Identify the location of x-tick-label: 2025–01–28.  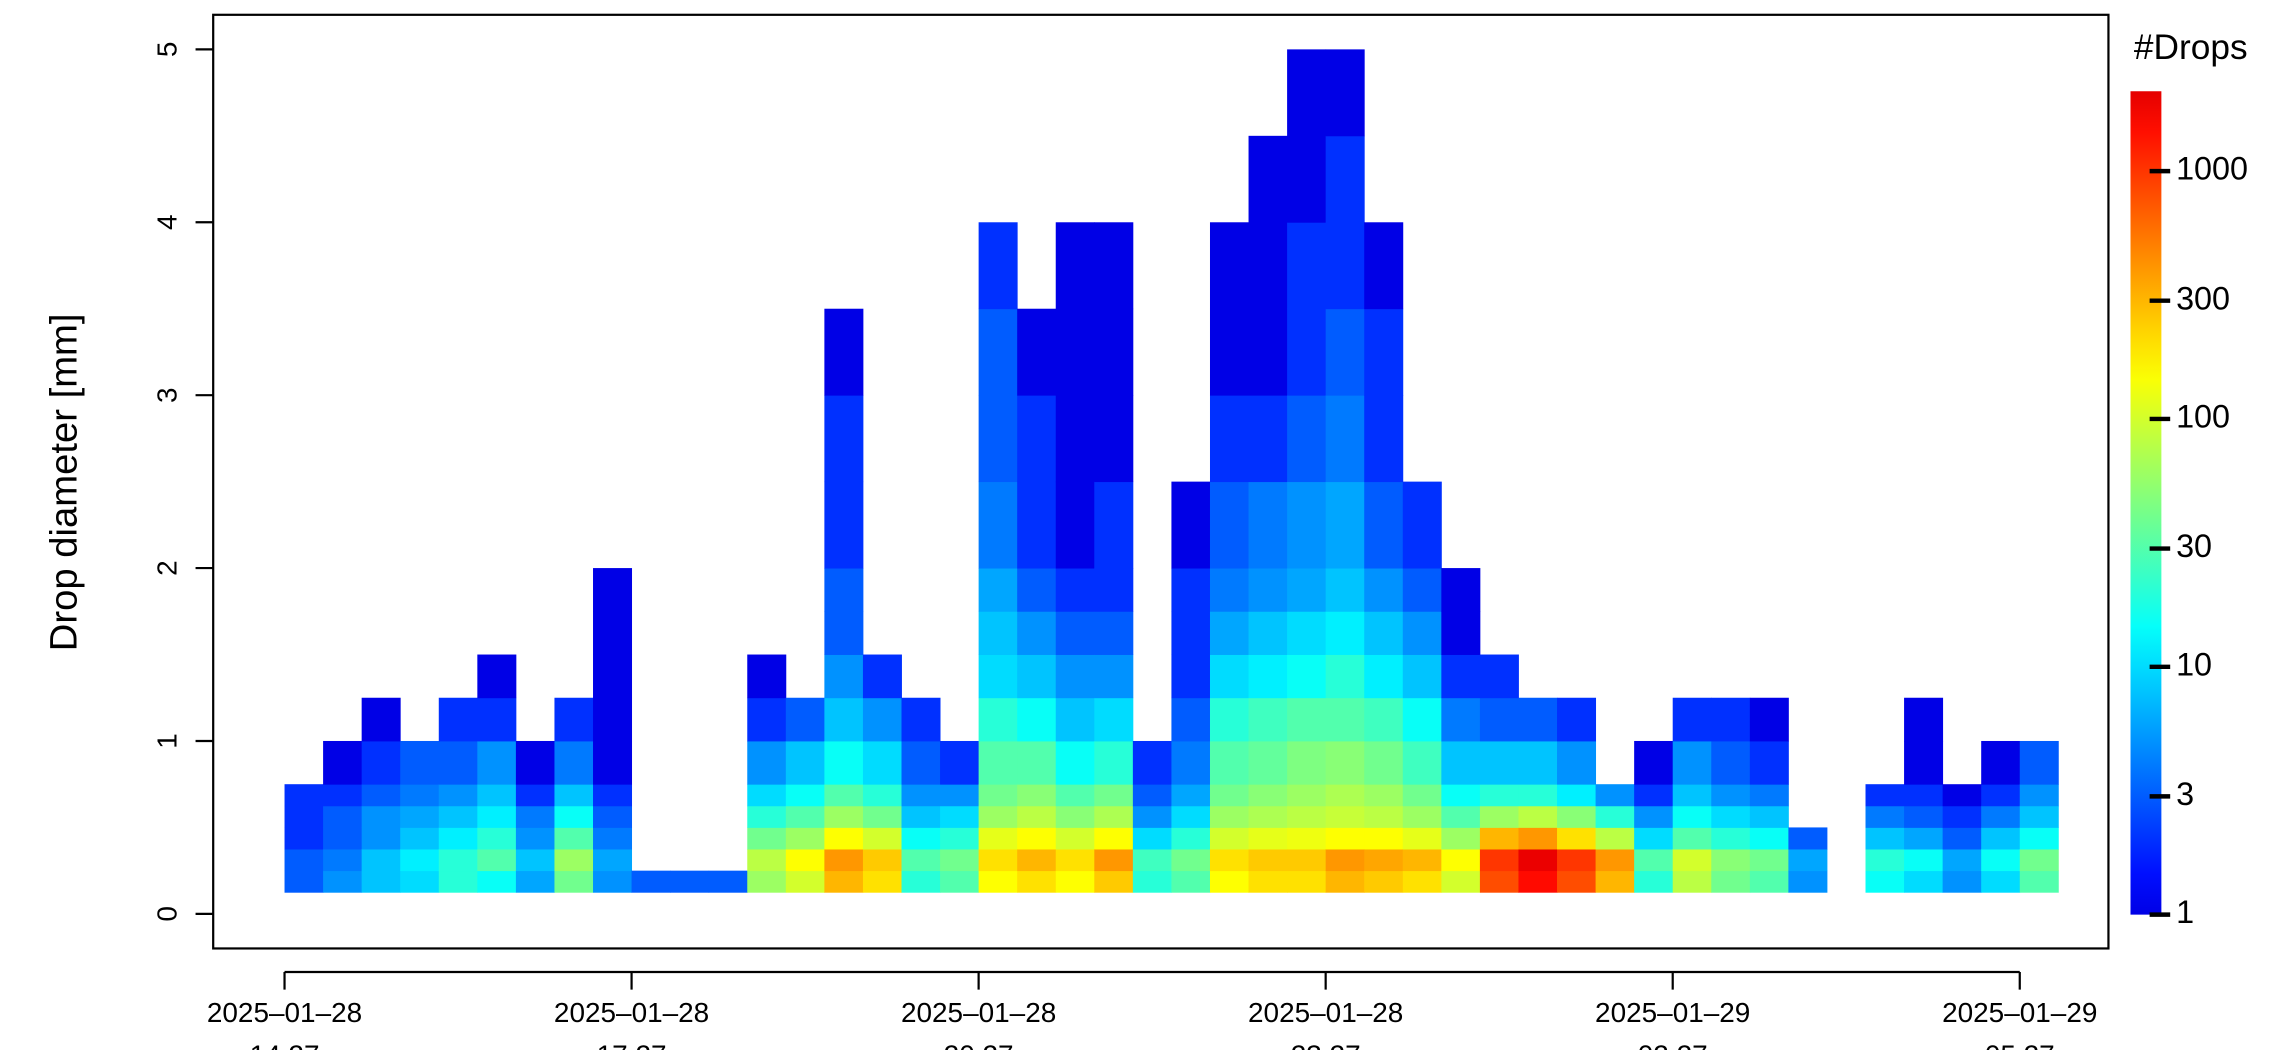
(978, 1012).